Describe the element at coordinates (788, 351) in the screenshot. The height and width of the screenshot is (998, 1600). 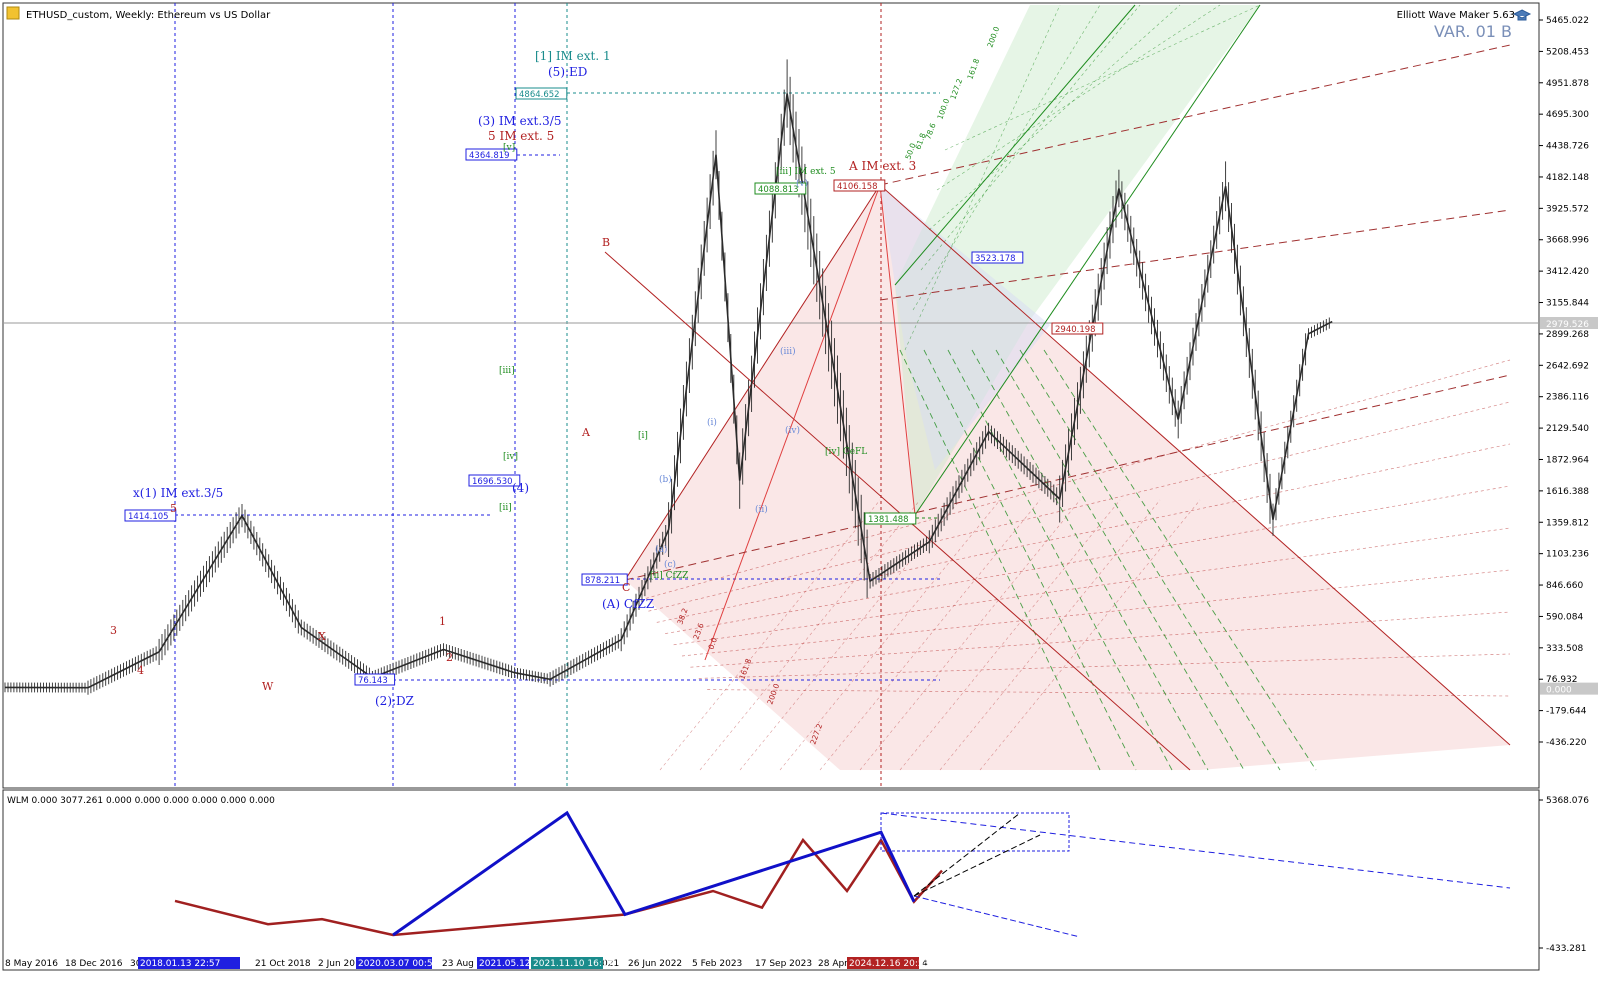
I see `wave-label: (iii)` at that location.